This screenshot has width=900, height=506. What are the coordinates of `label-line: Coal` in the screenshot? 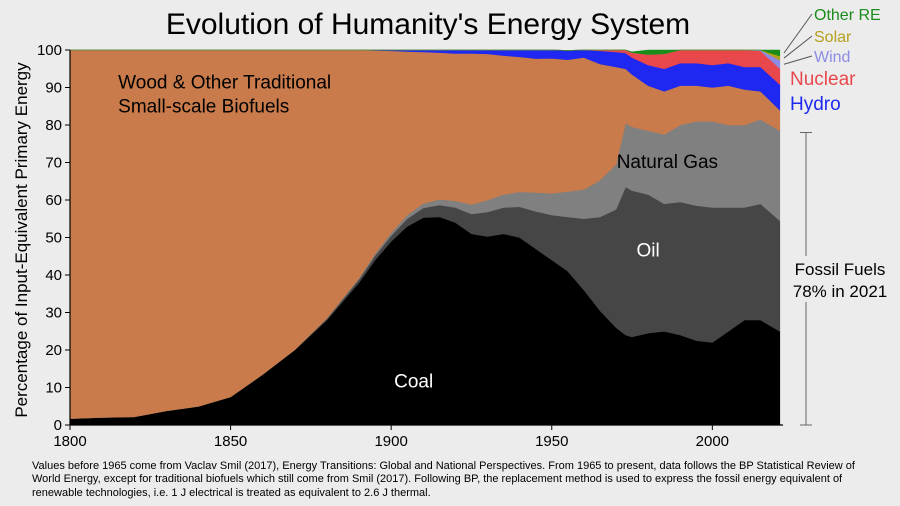 It's located at (413, 382).